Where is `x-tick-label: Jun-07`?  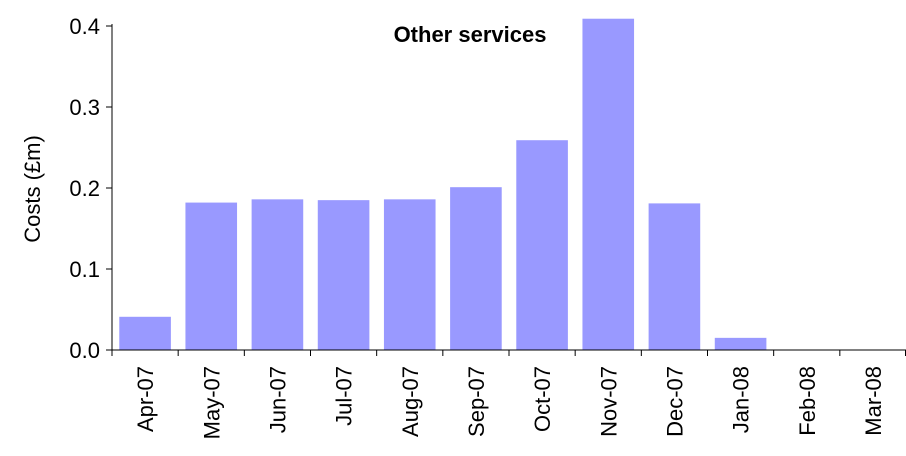
x-tick-label: Jun-07 is located at coordinates (277, 399).